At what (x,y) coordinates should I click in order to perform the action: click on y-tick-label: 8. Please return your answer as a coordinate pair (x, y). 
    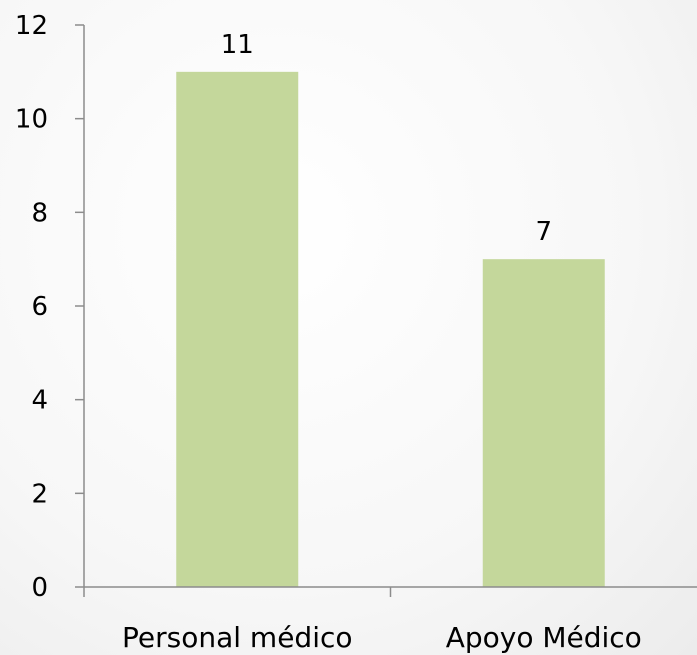
    Looking at the image, I should click on (39, 213).